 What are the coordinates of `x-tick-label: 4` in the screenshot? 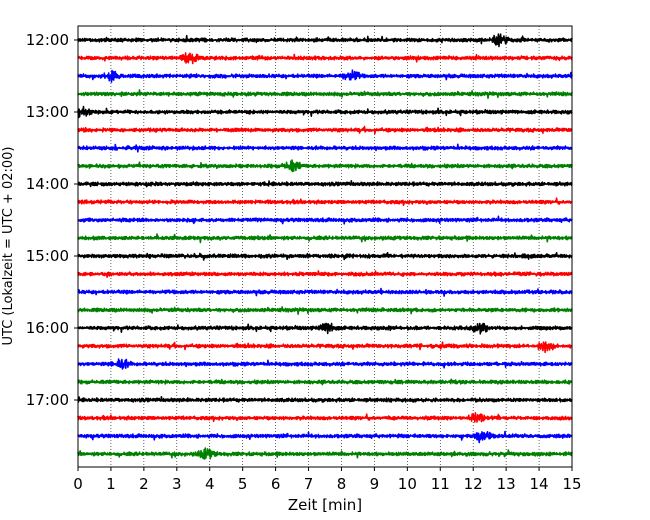 It's located at (210, 484).